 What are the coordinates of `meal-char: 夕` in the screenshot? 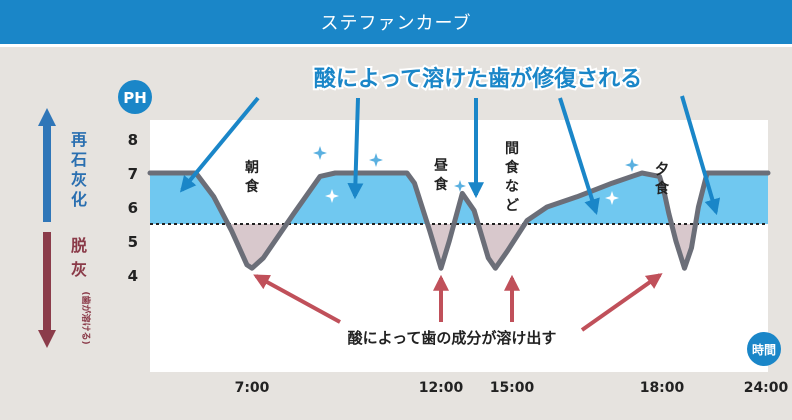 It's located at (662, 169).